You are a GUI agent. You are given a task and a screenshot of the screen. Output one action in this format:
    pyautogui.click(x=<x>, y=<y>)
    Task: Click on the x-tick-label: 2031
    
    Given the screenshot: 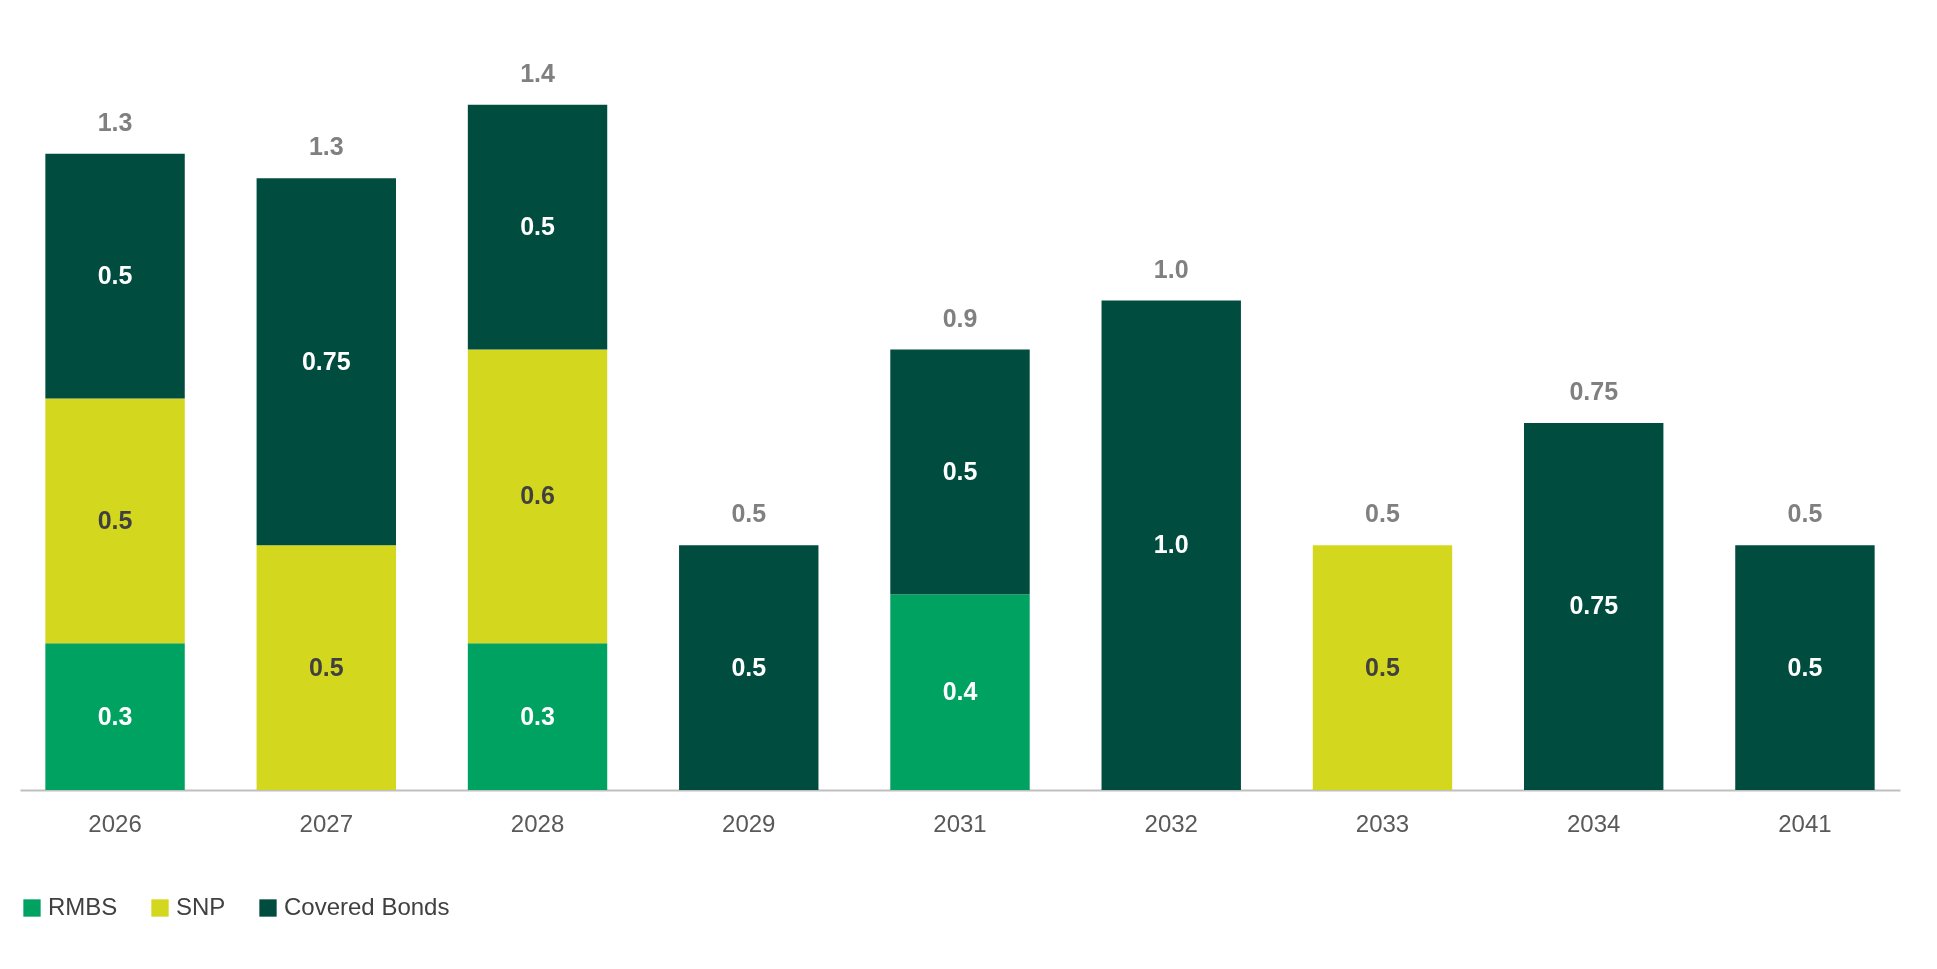 What is the action you would take?
    pyautogui.click(x=960, y=823)
    